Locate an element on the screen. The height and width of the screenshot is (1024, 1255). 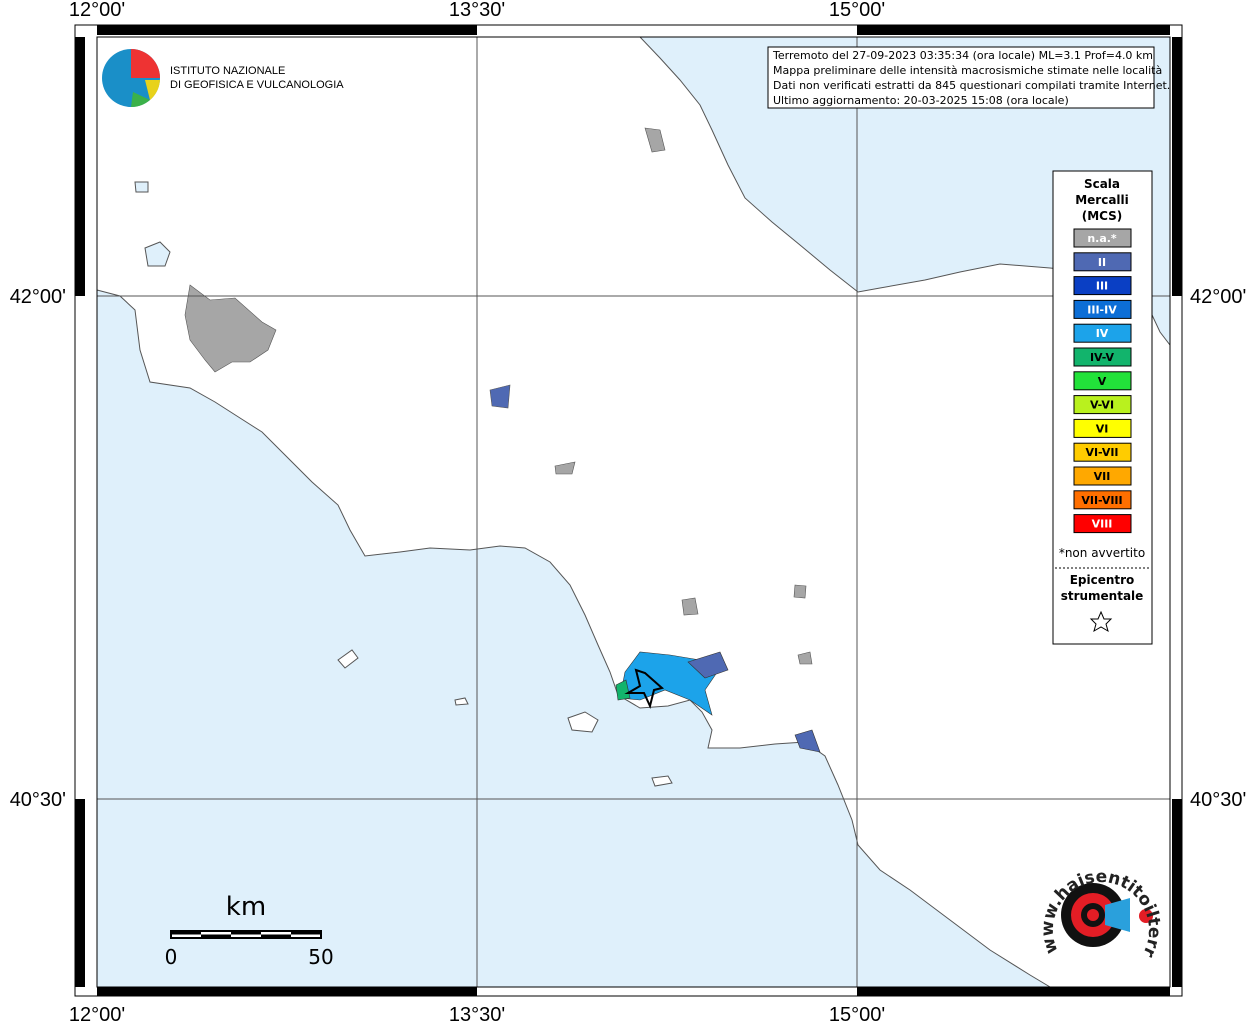
scale-unit: km is located at coordinates (246, 907).